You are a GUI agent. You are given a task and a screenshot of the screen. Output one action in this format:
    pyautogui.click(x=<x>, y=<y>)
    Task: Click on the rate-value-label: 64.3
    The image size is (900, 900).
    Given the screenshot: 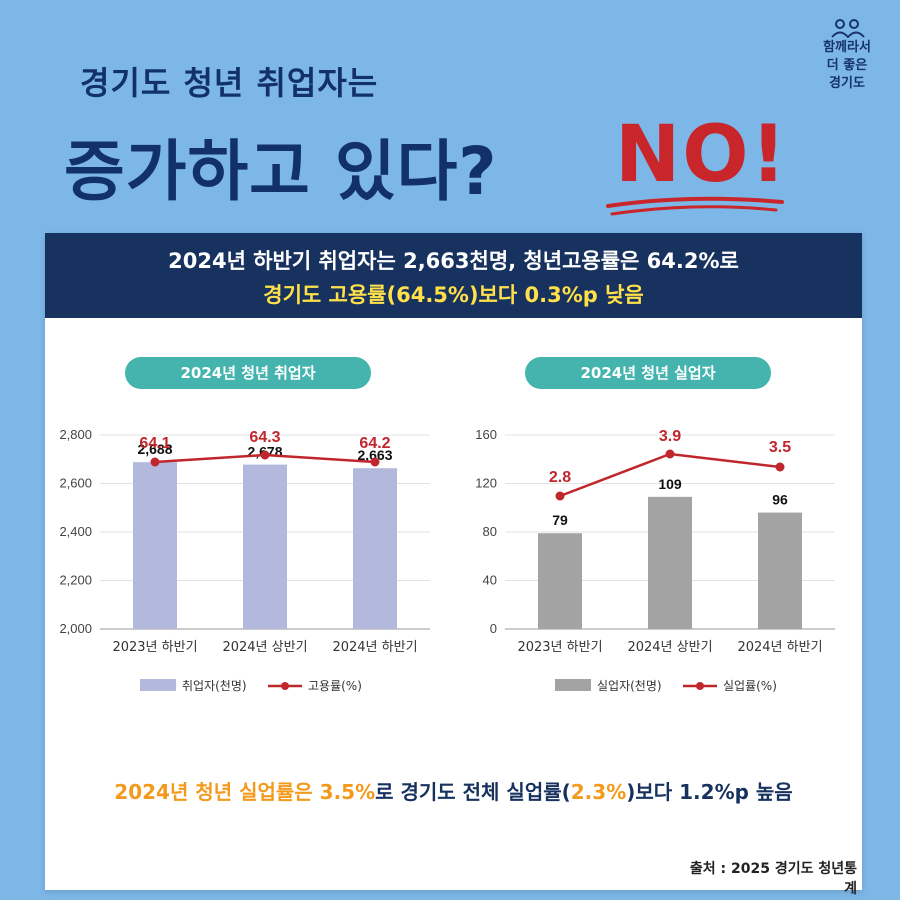 What is the action you would take?
    pyautogui.click(x=264, y=437)
    